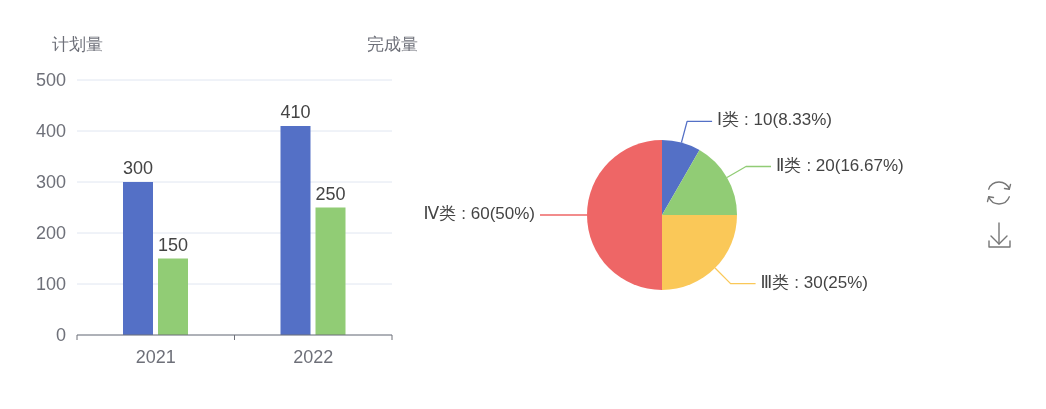  Describe the element at coordinates (775, 283) in the screenshot. I see `slice-label: Ⅲ类` at that location.